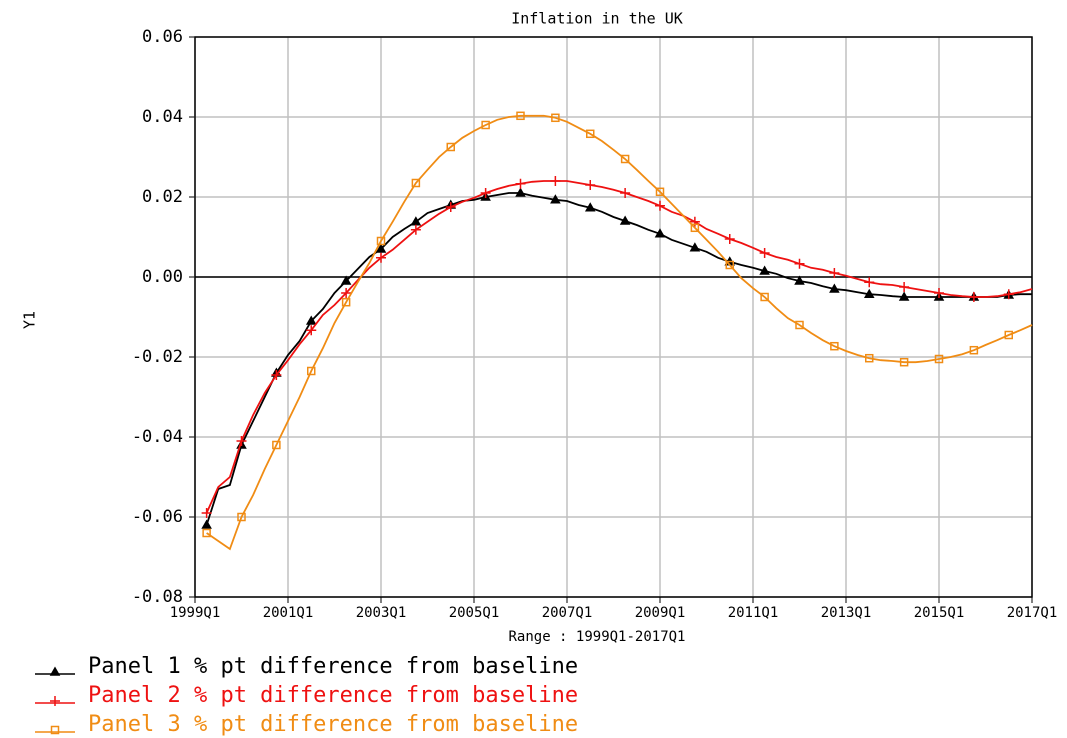 This screenshot has height=738, width=1067. I want to click on y-tick-label: -0.02, so click(157, 357).